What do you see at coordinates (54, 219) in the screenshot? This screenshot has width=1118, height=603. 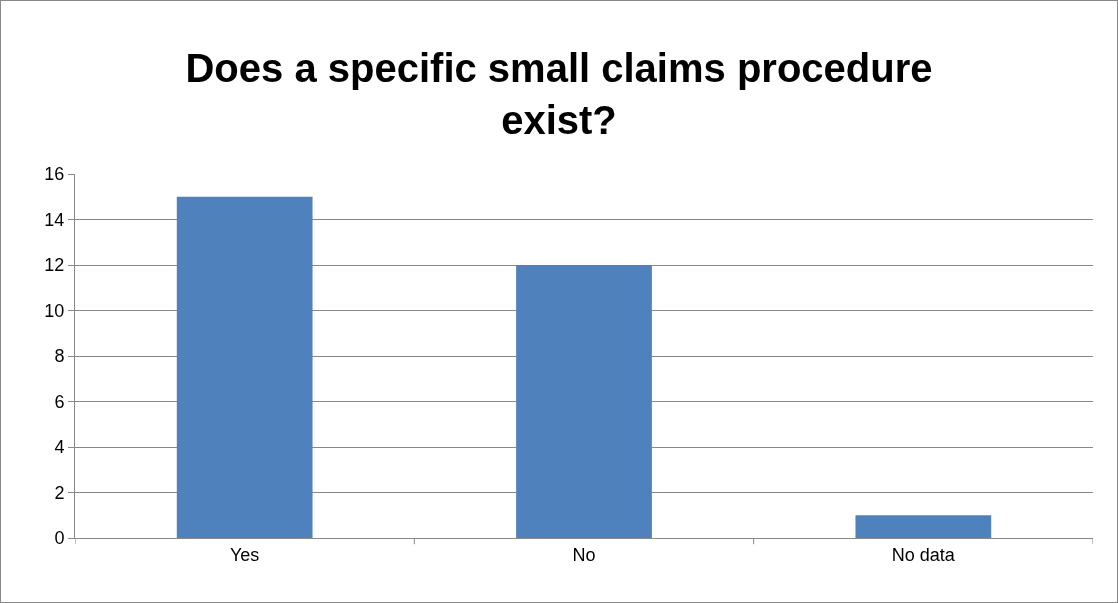 I see `y-tick-label: 14` at bounding box center [54, 219].